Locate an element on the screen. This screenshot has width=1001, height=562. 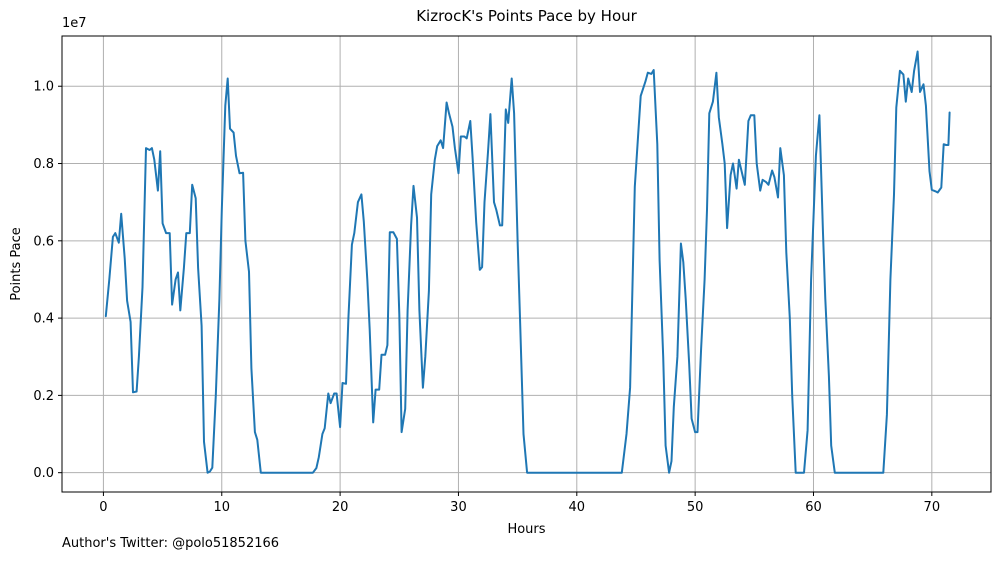
x-tick-label: 60 is located at coordinates (813, 507).